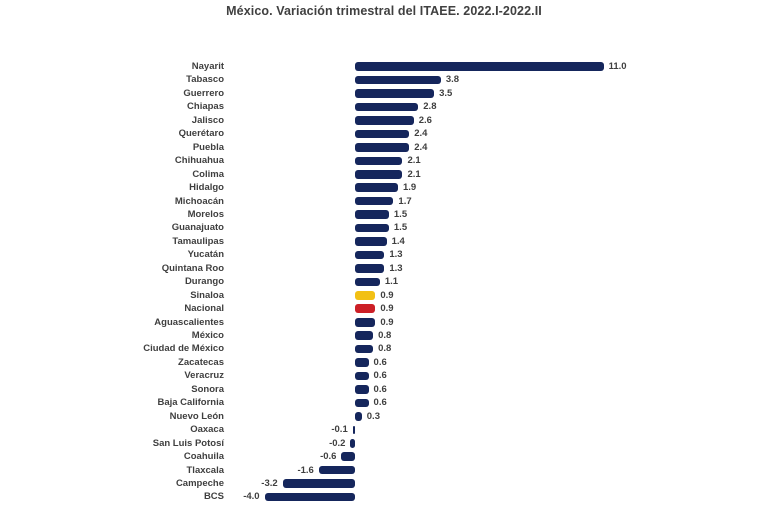 This screenshot has width=768, height=512. Describe the element at coordinates (203, 93) in the screenshot. I see `category-label: Guerrero` at that location.